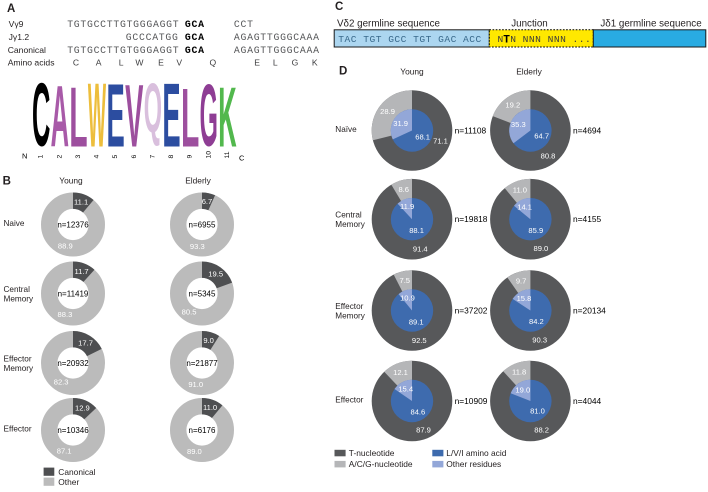  Describe the element at coordinates (31, 63) in the screenshot. I see `svg-text: Amino acids` at that location.